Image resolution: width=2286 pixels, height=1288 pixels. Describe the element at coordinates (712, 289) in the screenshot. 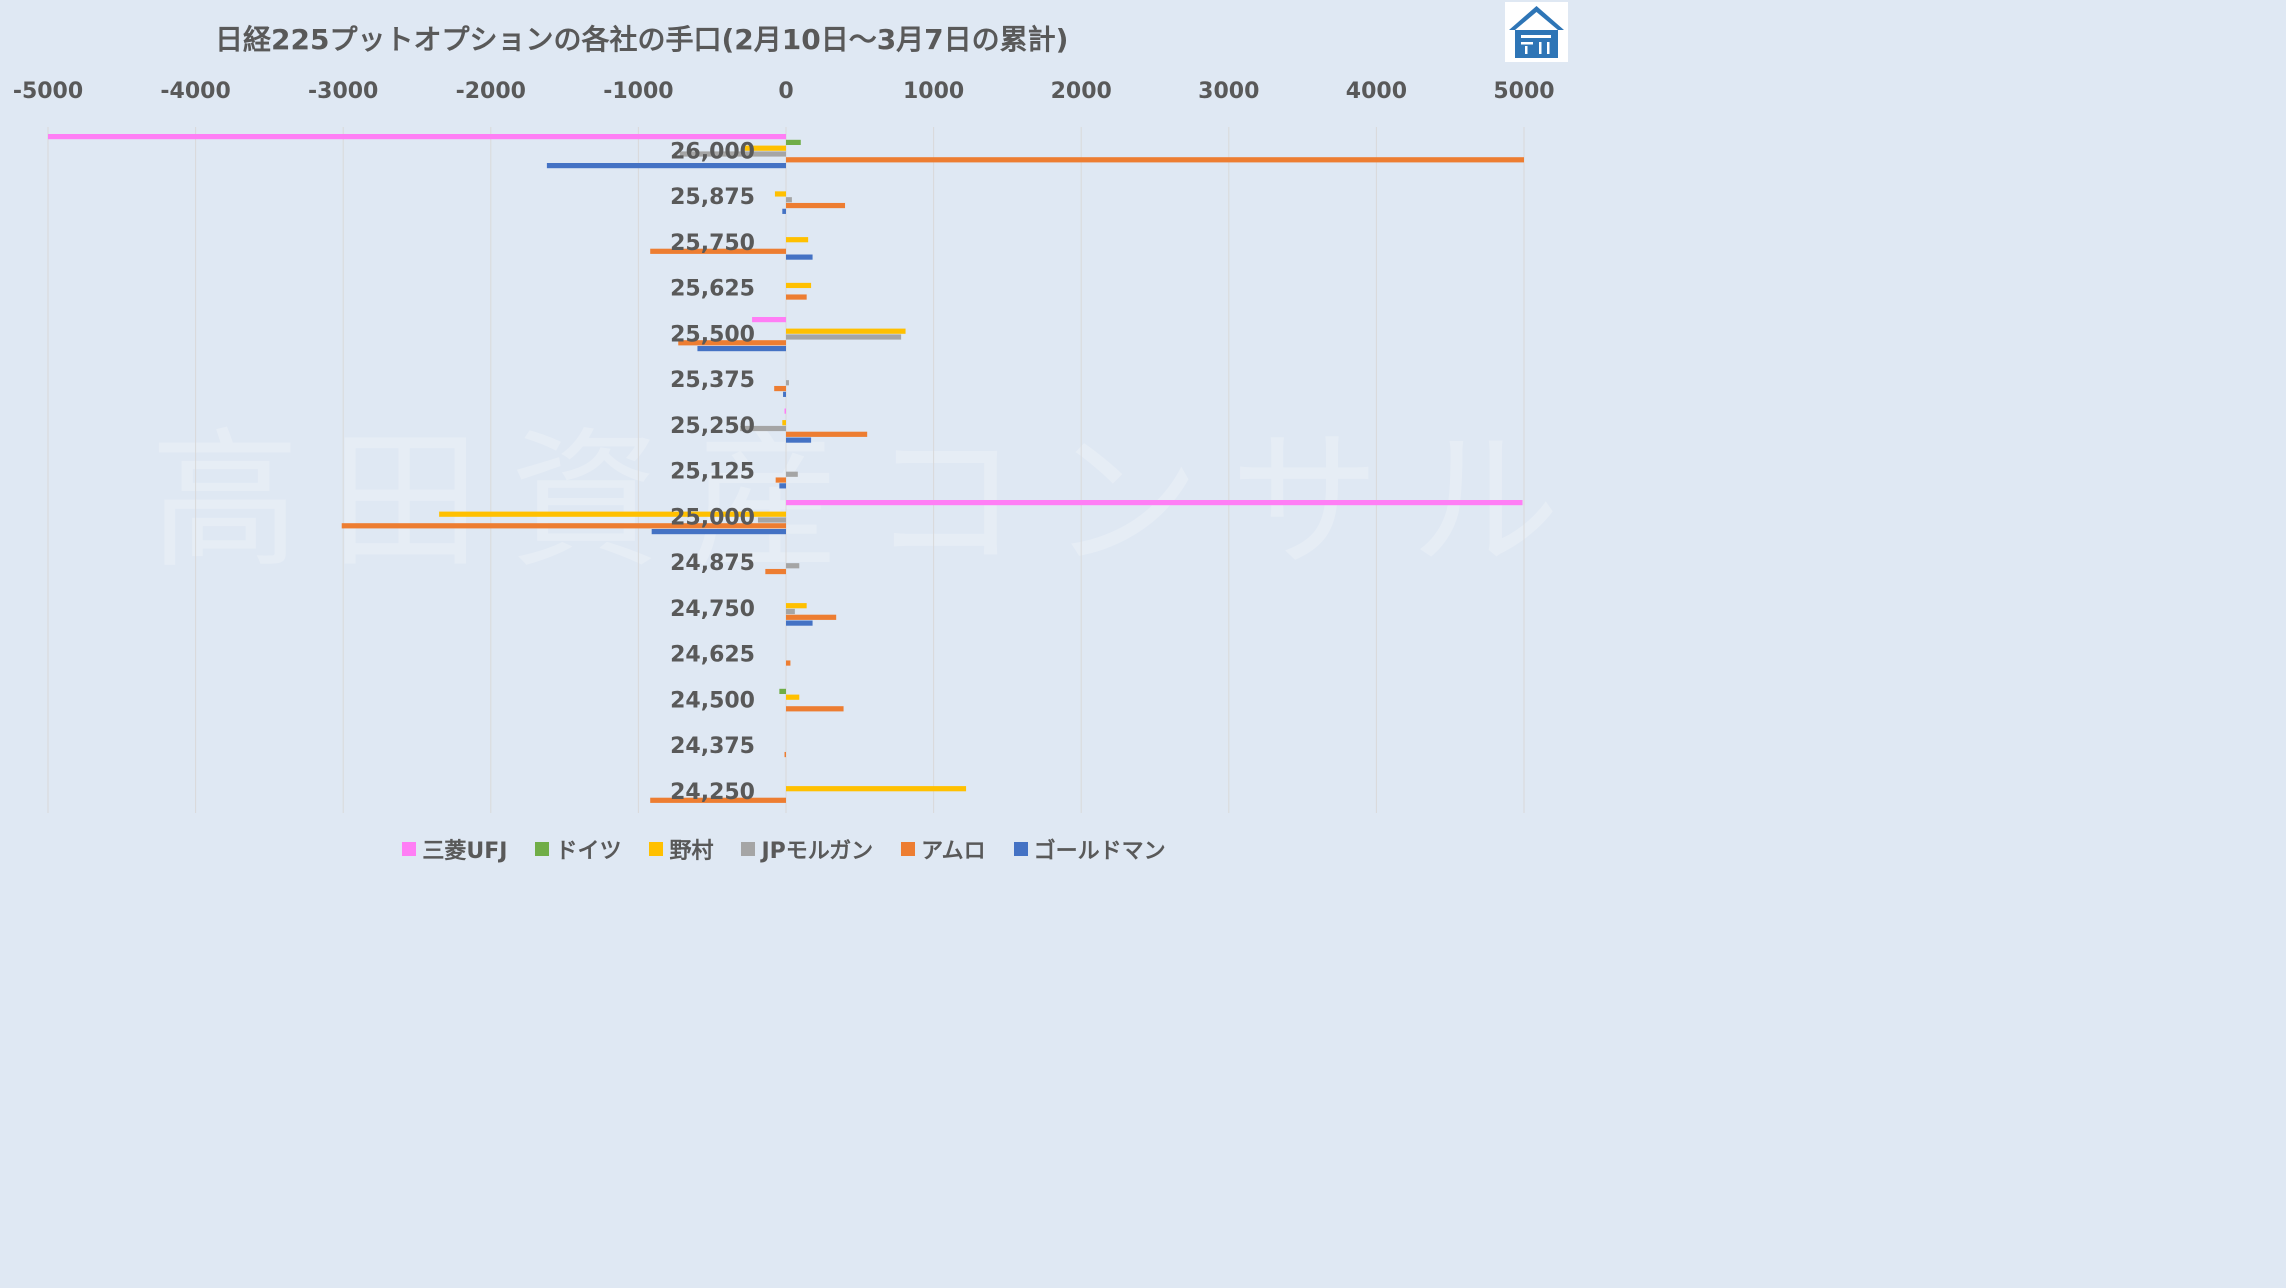

I see `category-label: 25,625` at that location.